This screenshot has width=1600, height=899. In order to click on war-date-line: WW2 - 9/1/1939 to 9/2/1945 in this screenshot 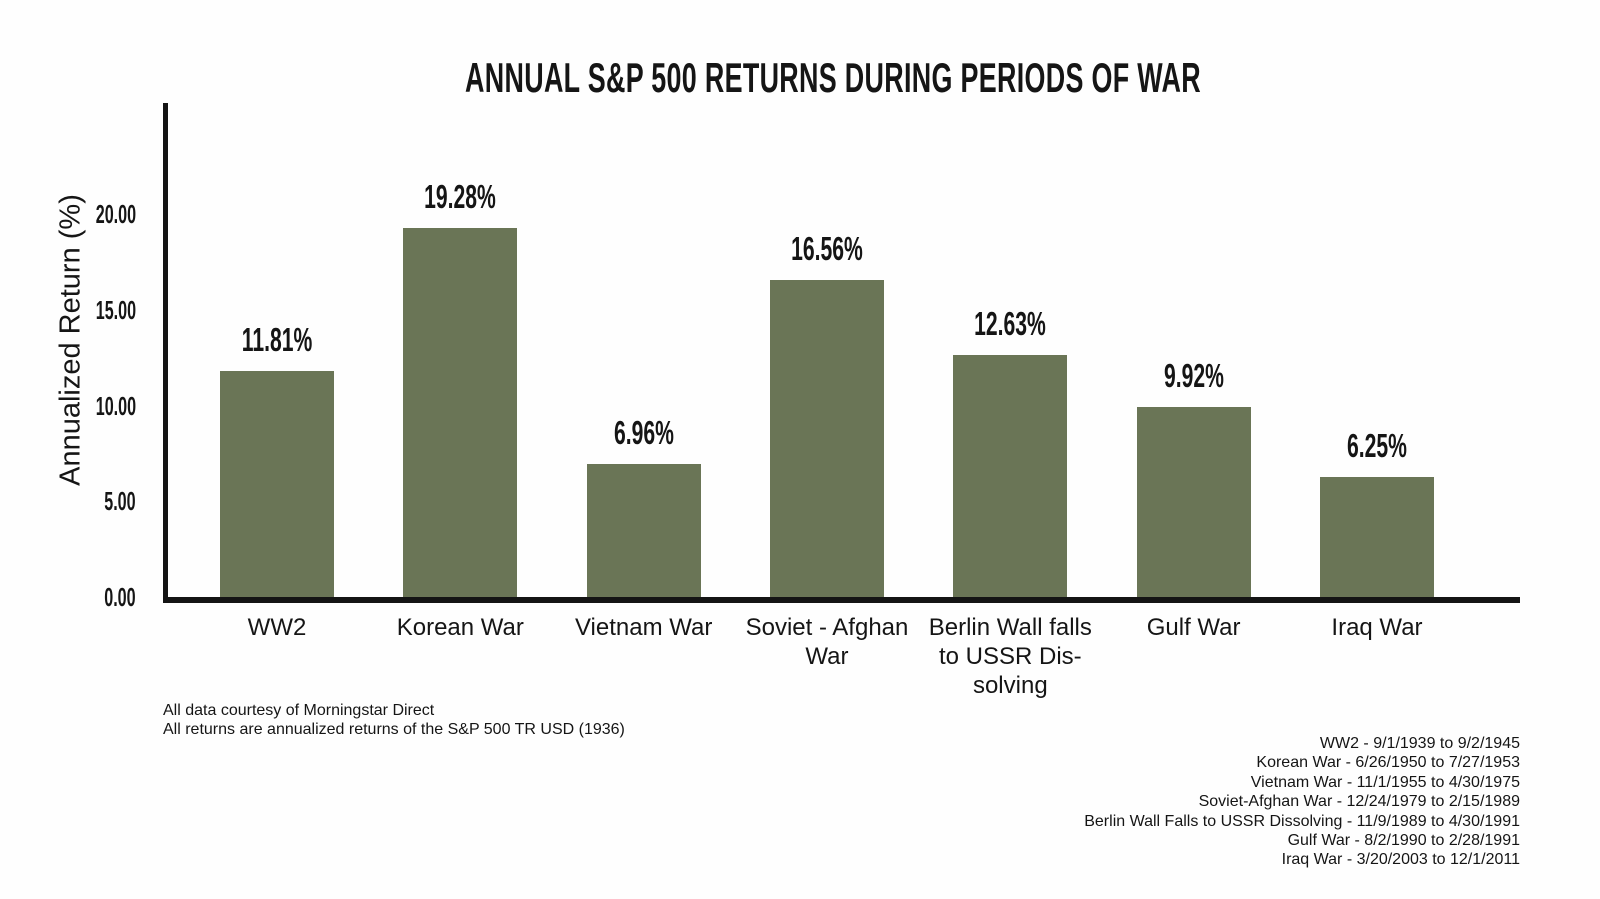, I will do `click(1419, 743)`.